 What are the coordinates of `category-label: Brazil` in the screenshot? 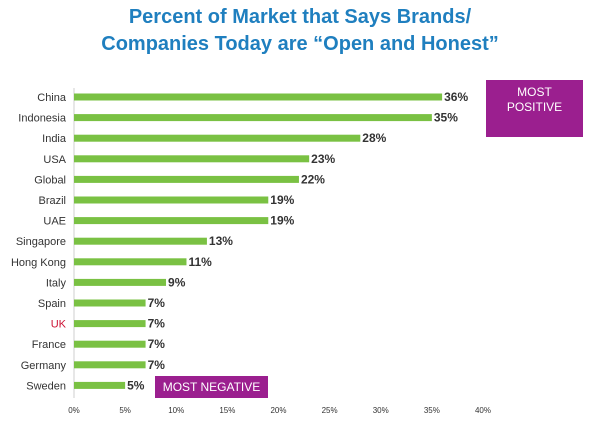 It's located at (52, 201).